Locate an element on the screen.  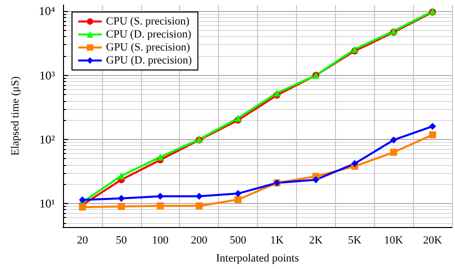
y-tick-label: 10² is located at coordinates (47, 139).